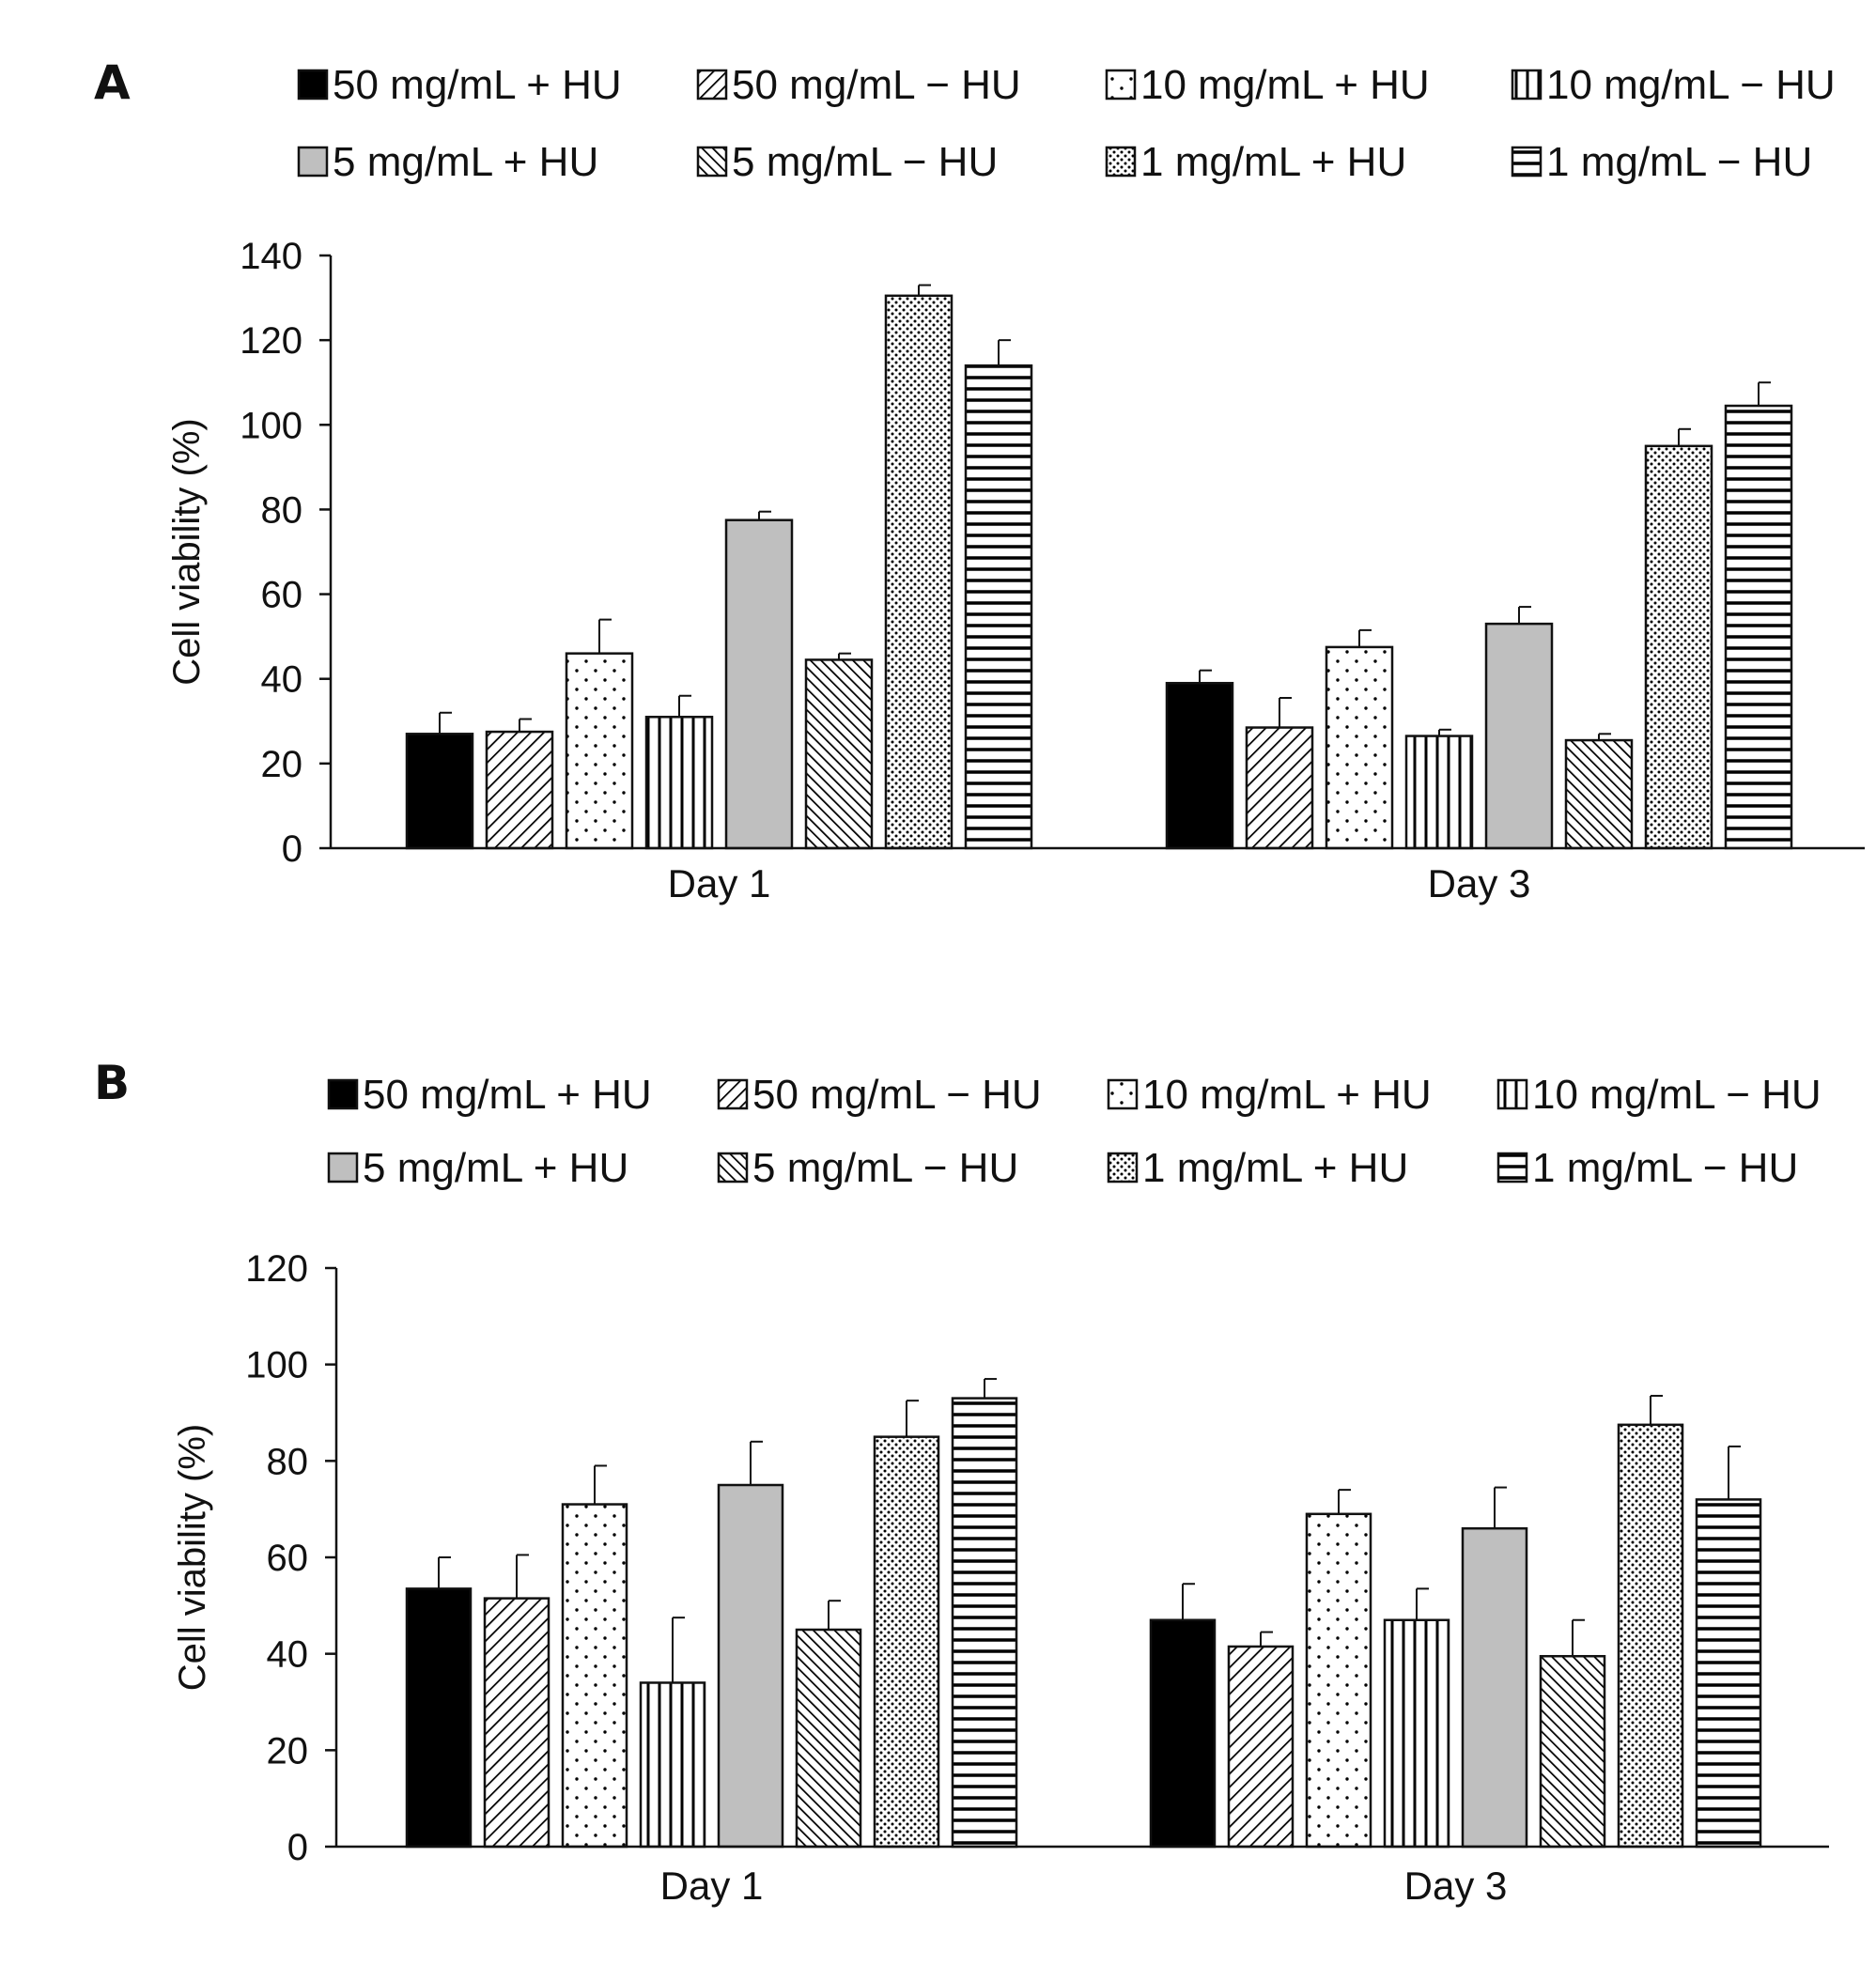  I want to click on y-tick-label-b-100: 100, so click(277, 1365).